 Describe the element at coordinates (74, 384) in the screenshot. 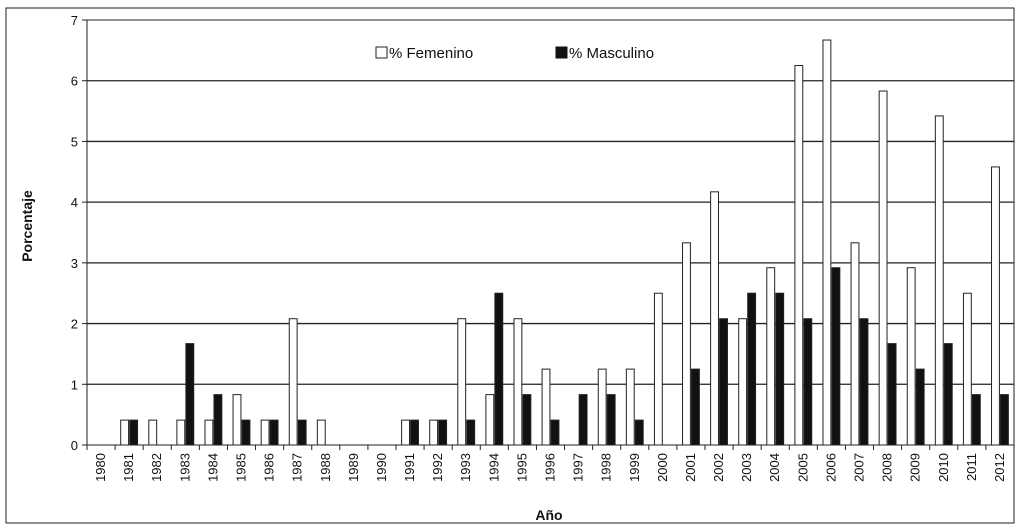

I see `y-tick-label: 1` at that location.